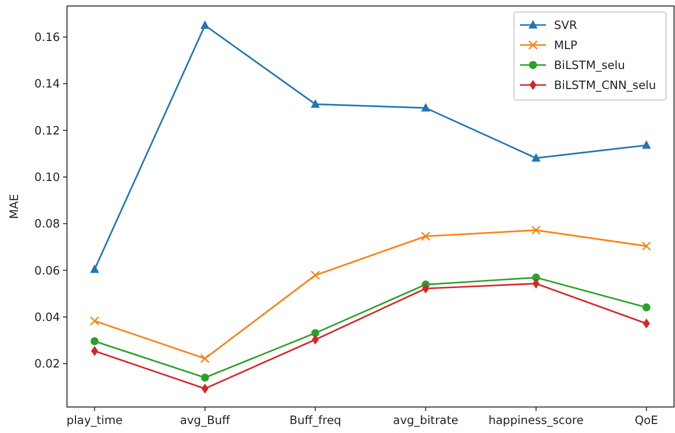  What do you see at coordinates (47, 130) in the screenshot?
I see `y-tick-label: 0.12` at bounding box center [47, 130].